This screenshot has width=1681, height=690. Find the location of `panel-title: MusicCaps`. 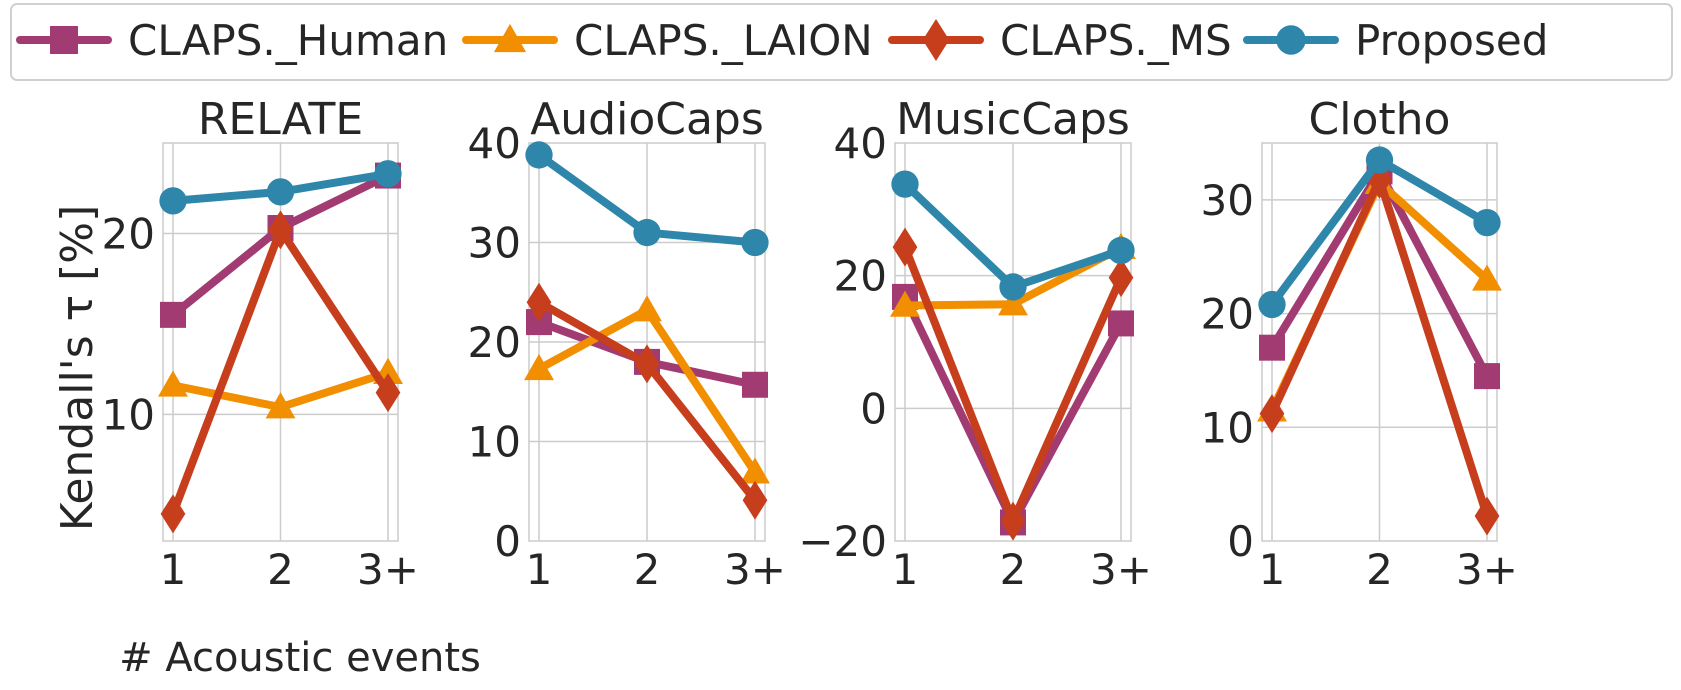

panel-title: MusicCaps is located at coordinates (1013, 119).